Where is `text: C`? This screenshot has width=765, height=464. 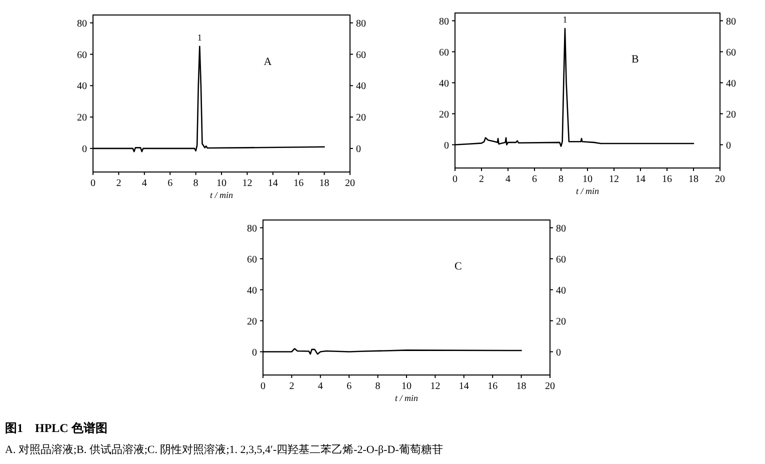 text: C is located at coordinates (458, 266).